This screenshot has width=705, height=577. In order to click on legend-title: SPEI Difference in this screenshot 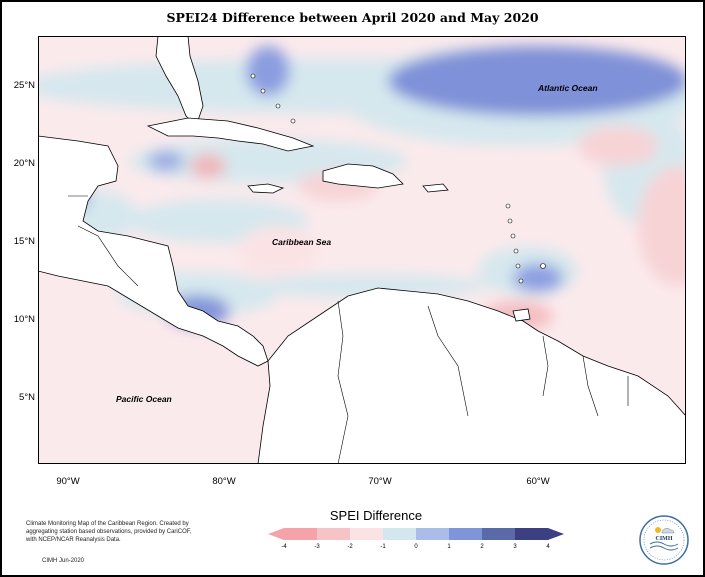, I will do `click(376, 515)`.